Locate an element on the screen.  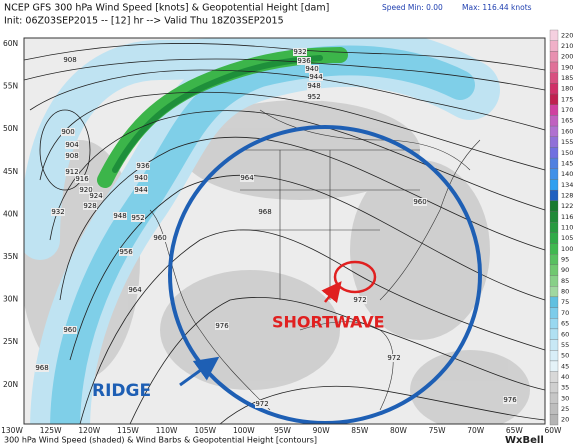
contour-label: 912 is located at coordinates (71, 172).